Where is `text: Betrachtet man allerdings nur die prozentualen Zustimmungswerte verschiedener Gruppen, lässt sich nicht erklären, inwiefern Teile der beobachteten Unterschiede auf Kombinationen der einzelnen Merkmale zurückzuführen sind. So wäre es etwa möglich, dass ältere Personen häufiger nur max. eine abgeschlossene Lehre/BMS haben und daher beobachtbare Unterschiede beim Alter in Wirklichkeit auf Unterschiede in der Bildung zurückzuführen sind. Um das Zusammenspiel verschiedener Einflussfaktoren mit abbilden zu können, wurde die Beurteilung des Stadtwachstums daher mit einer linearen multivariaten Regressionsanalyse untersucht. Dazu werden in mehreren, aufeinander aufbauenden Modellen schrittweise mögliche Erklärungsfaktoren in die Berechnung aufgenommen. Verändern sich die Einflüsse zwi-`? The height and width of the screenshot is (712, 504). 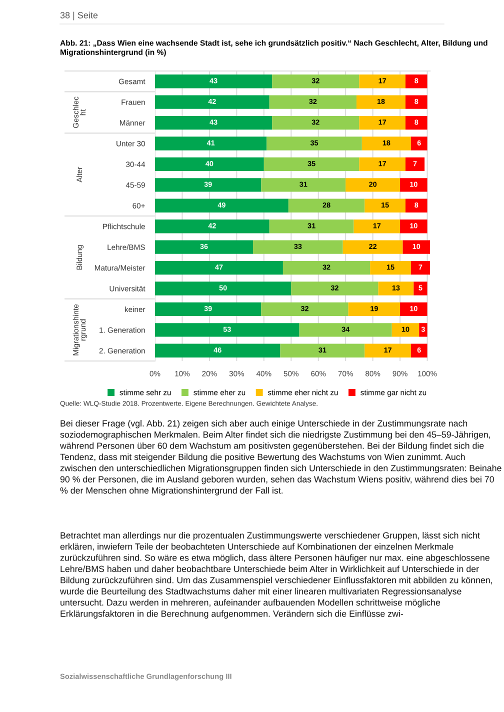 text: Betrachtet man allerdings nur die prozentualen Zustimmungswerte verschiedener Gruppen, lässt sich nicht erklären, inwiefern Teile der beobachteten Unterschiede auf Kombinationen der einzelnen Merkmale zurückzuführen sind. So wäre es etwa möglich, dass ältere Personen häufiger nur max. eine abgeschlossene Lehre/BMS haben und daher beobachtbare Unterschiede beim Alter in Wirklichkeit auf Unterschiede in der Bildung zurückzuführen sind. Um das Zusammenspiel verschiedener Einflussfaktoren mit abbilden zu können, wurde die Beurteilung des Stadtwachstums daher mit einer linearen multivariaten Regressionsanalyse untersucht. Dazu werden in mehreren, aufeinander aufbauenden Modellen schrittweise mögliche Erklärungsfaktoren in die Berechnung aufgenommen. Verändern sich die Einflüsse zwi- is located at coordinates (276, 575).